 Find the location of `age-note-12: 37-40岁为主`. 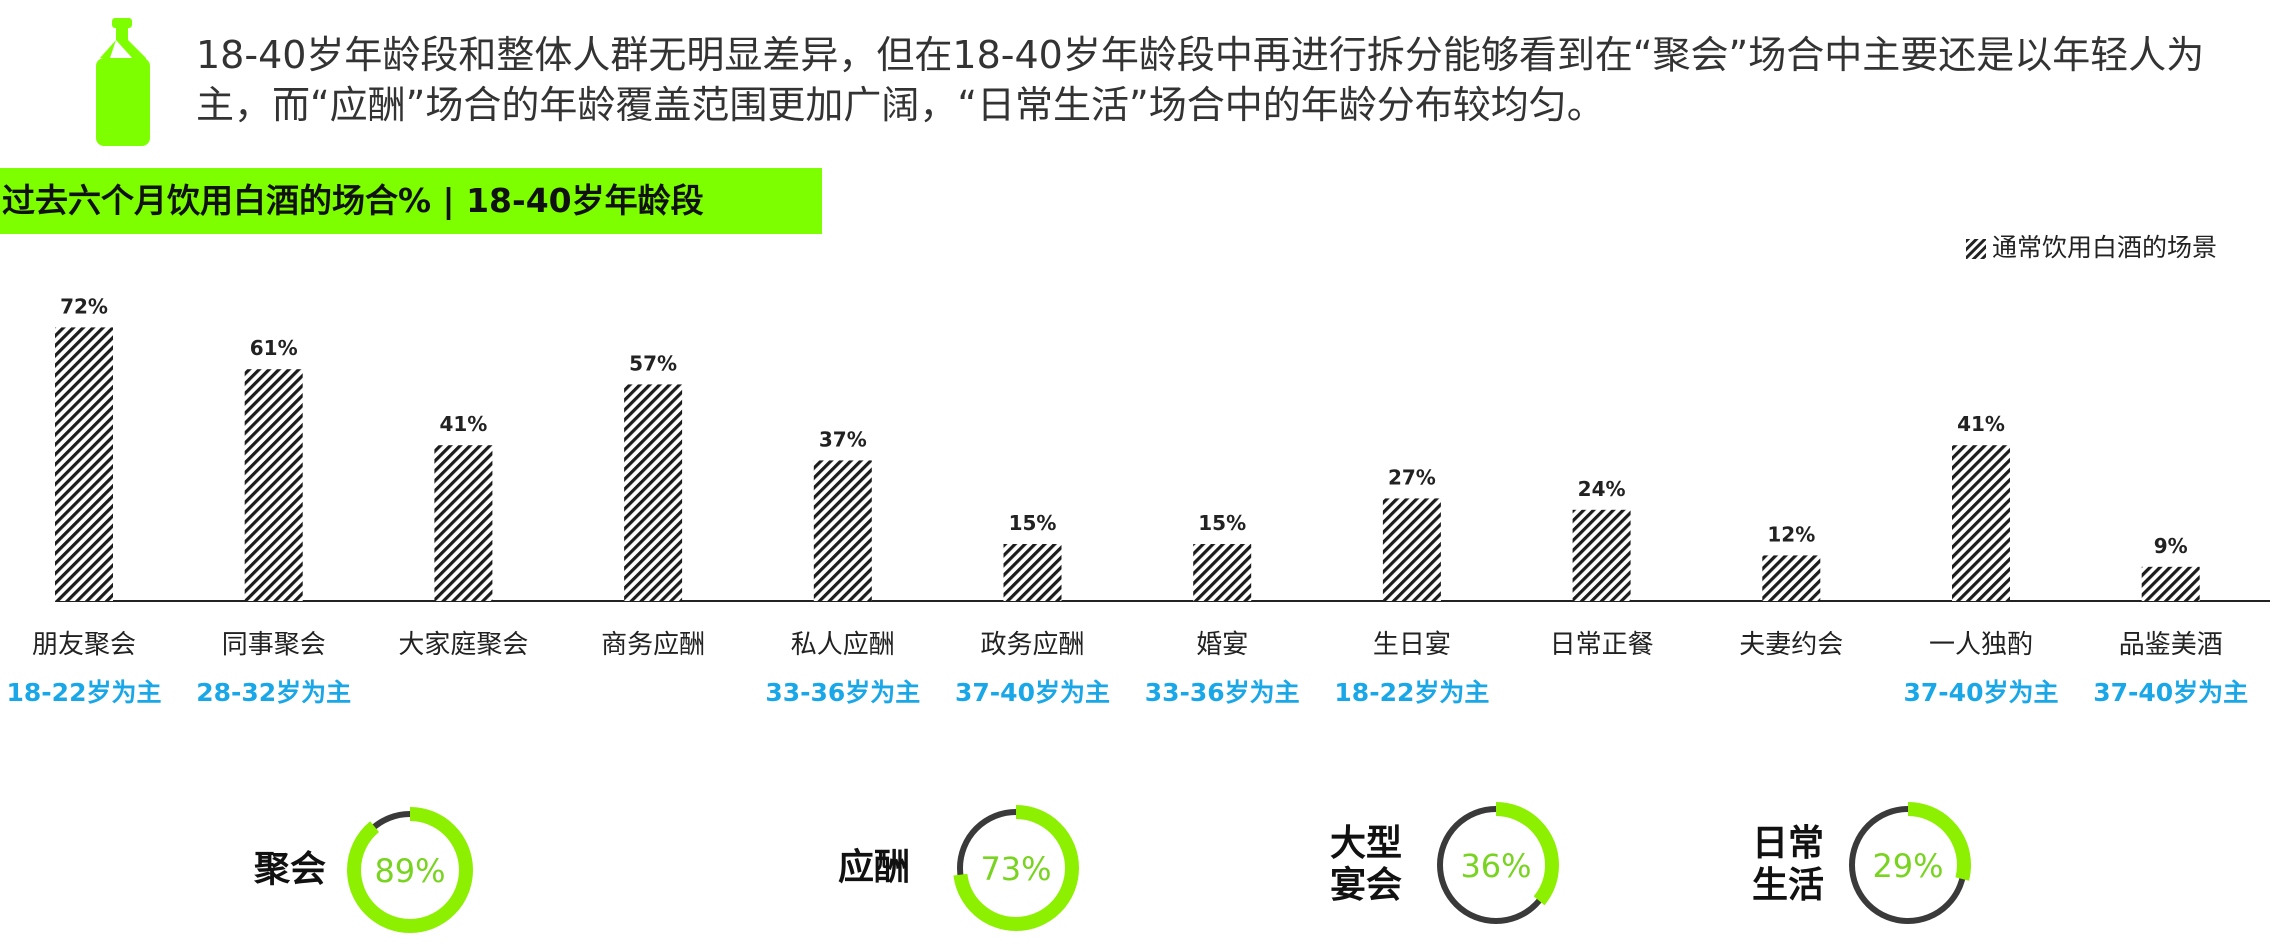

age-note-12: 37-40岁为主 is located at coordinates (2170, 692).